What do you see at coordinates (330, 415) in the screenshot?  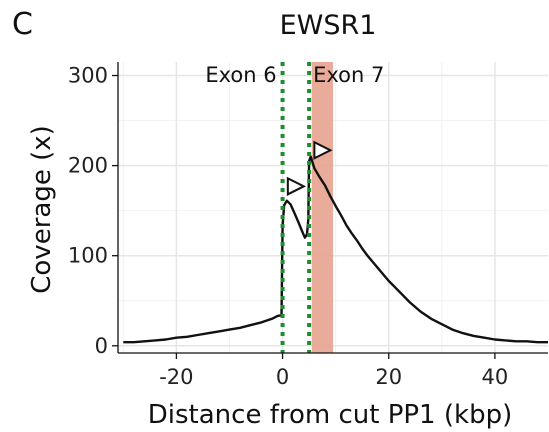 I see `x-axis-label: Distance from cut PP1 (kbp)` at bounding box center [330, 415].